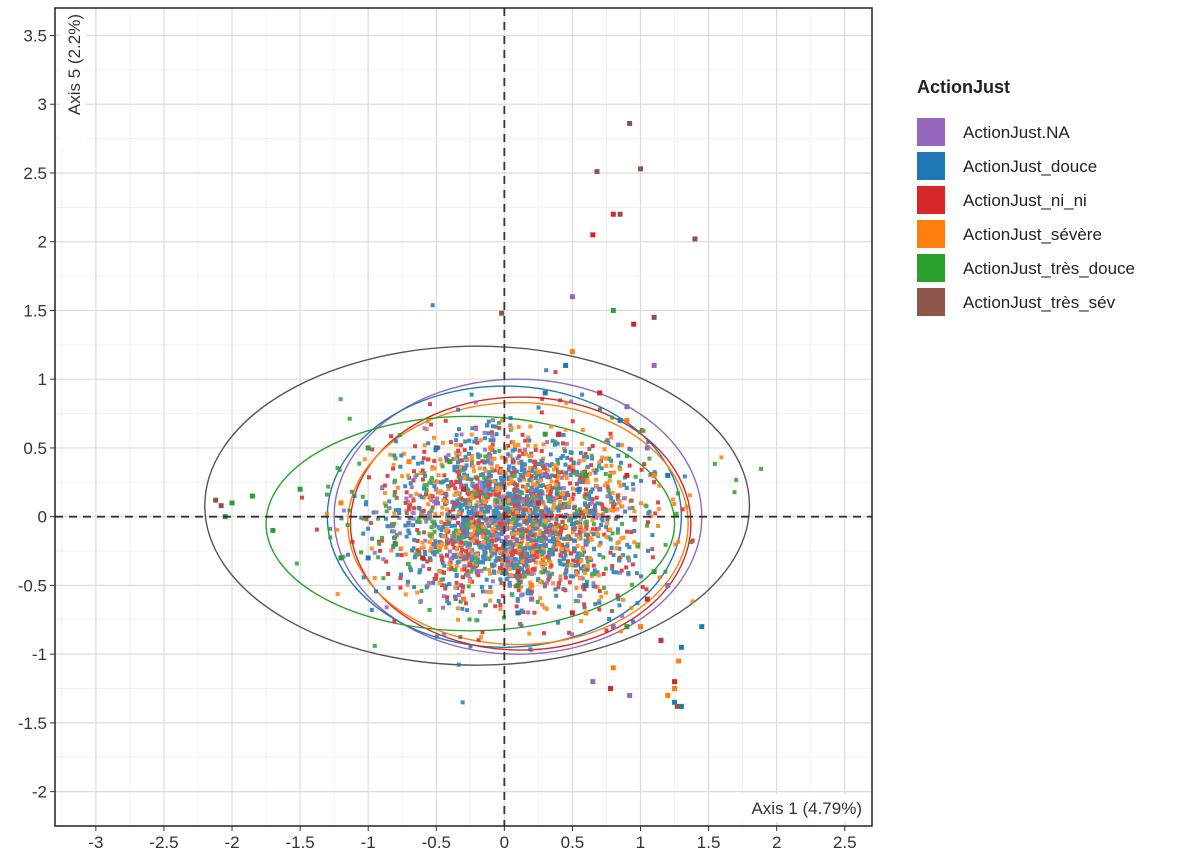 This screenshot has width=1191, height=852. I want to click on series-ActionJust_sévère, so click(510, 523).